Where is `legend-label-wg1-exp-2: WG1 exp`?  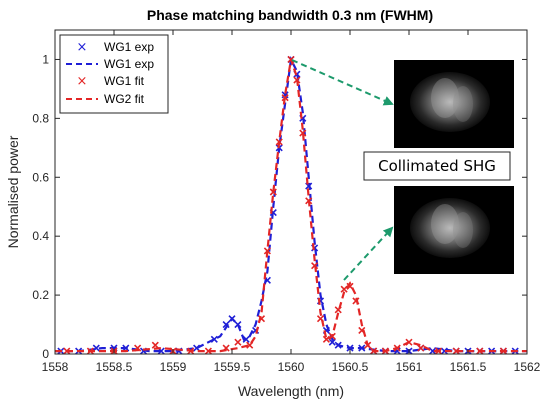 legend-label-wg1-exp-2: WG1 exp is located at coordinates (129, 64).